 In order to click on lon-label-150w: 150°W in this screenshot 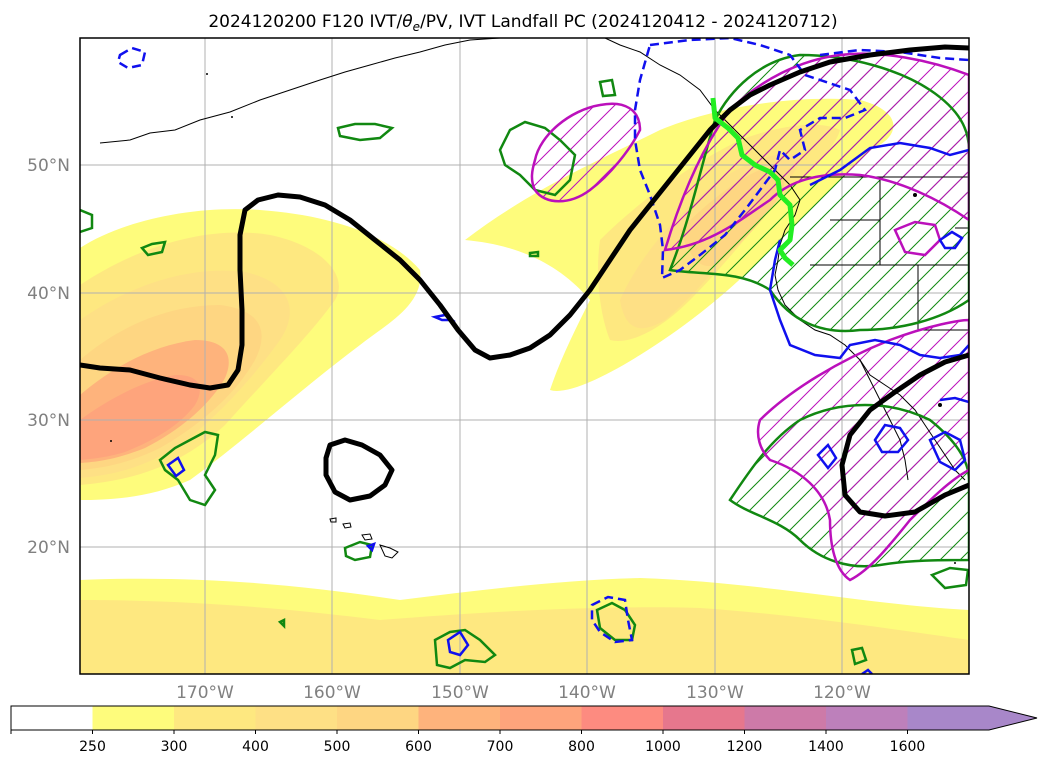, I will do `click(460, 693)`.